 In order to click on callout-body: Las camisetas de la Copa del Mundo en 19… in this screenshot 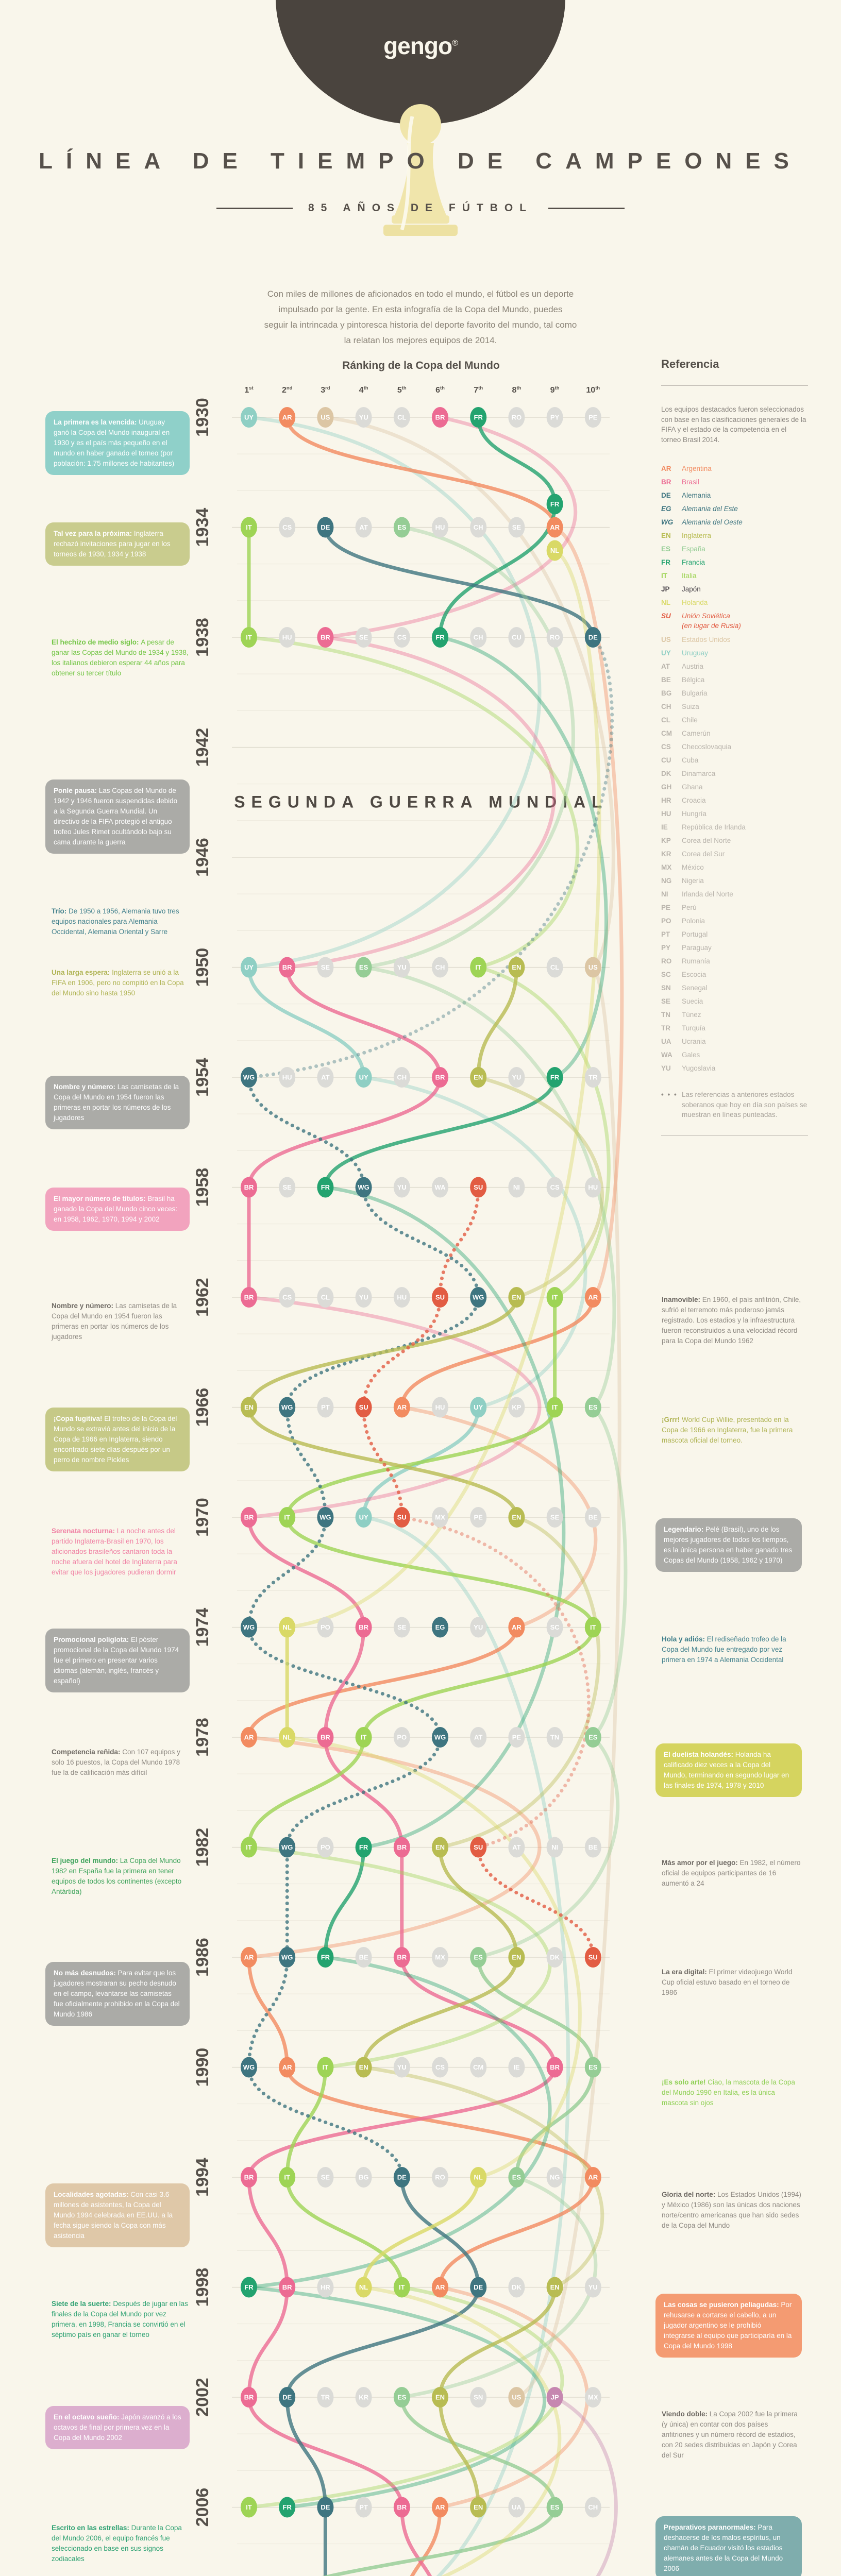, I will do `click(114, 1321)`.